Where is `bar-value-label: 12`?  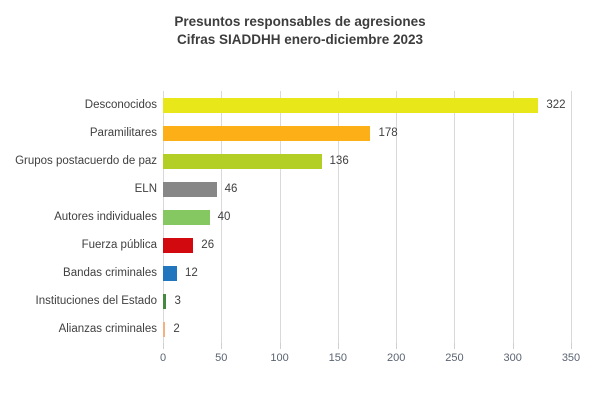
bar-value-label: 12 is located at coordinates (191, 272).